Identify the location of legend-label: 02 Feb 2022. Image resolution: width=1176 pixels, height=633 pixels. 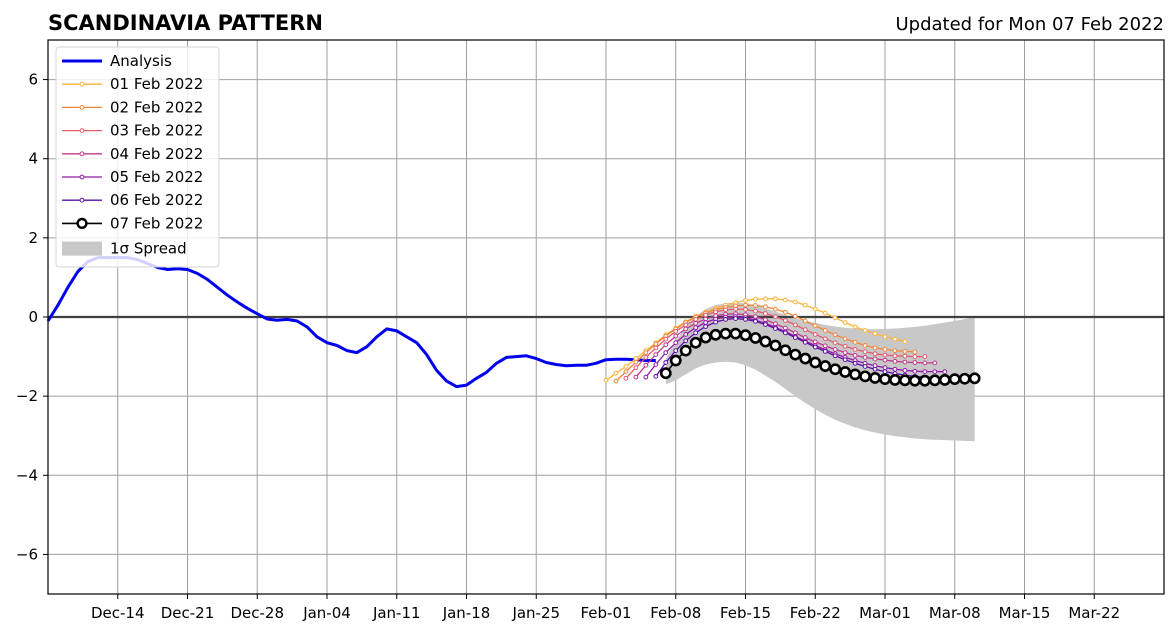
(156, 107).